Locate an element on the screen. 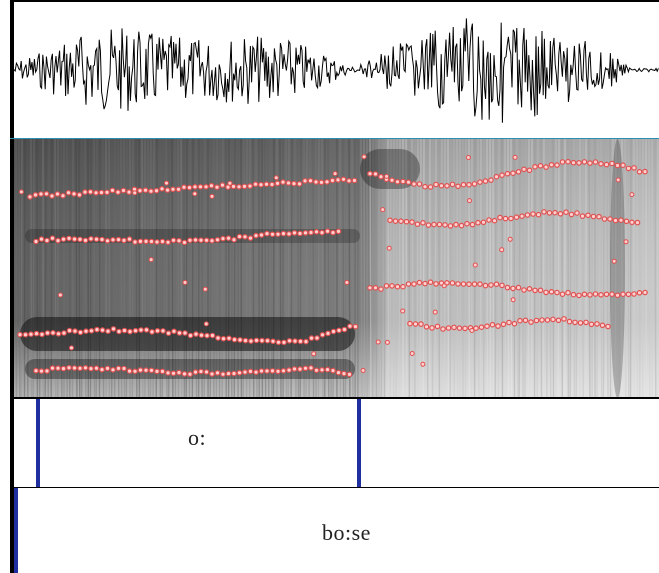 Image resolution: width=659 pixels, height=573 pixels. interval-label: o: is located at coordinates (197, 437).